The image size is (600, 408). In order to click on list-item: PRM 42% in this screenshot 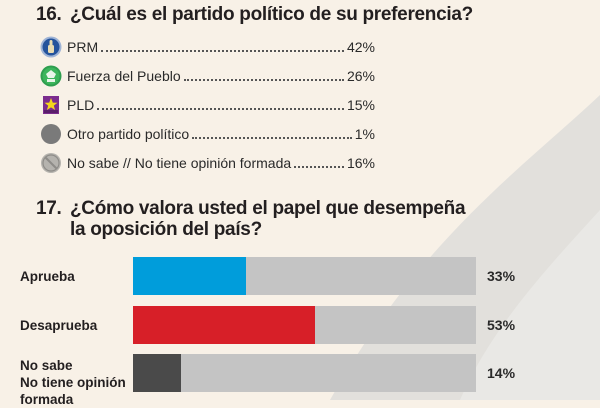, I will do `click(207, 46)`.